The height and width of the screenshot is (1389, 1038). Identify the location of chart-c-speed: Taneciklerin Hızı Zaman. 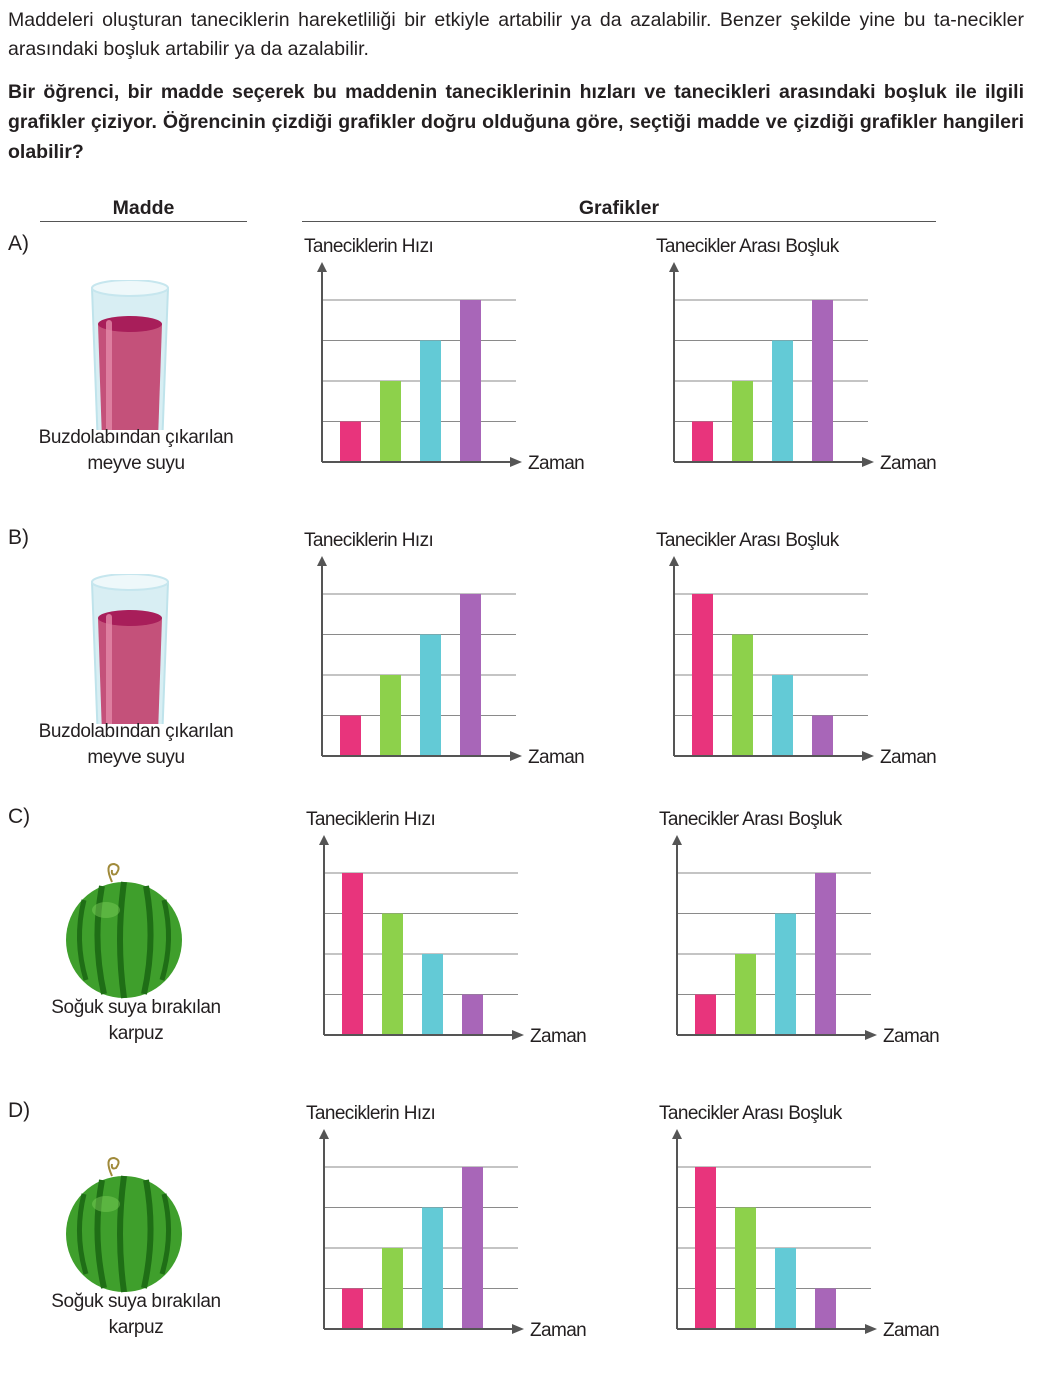
(446, 928).